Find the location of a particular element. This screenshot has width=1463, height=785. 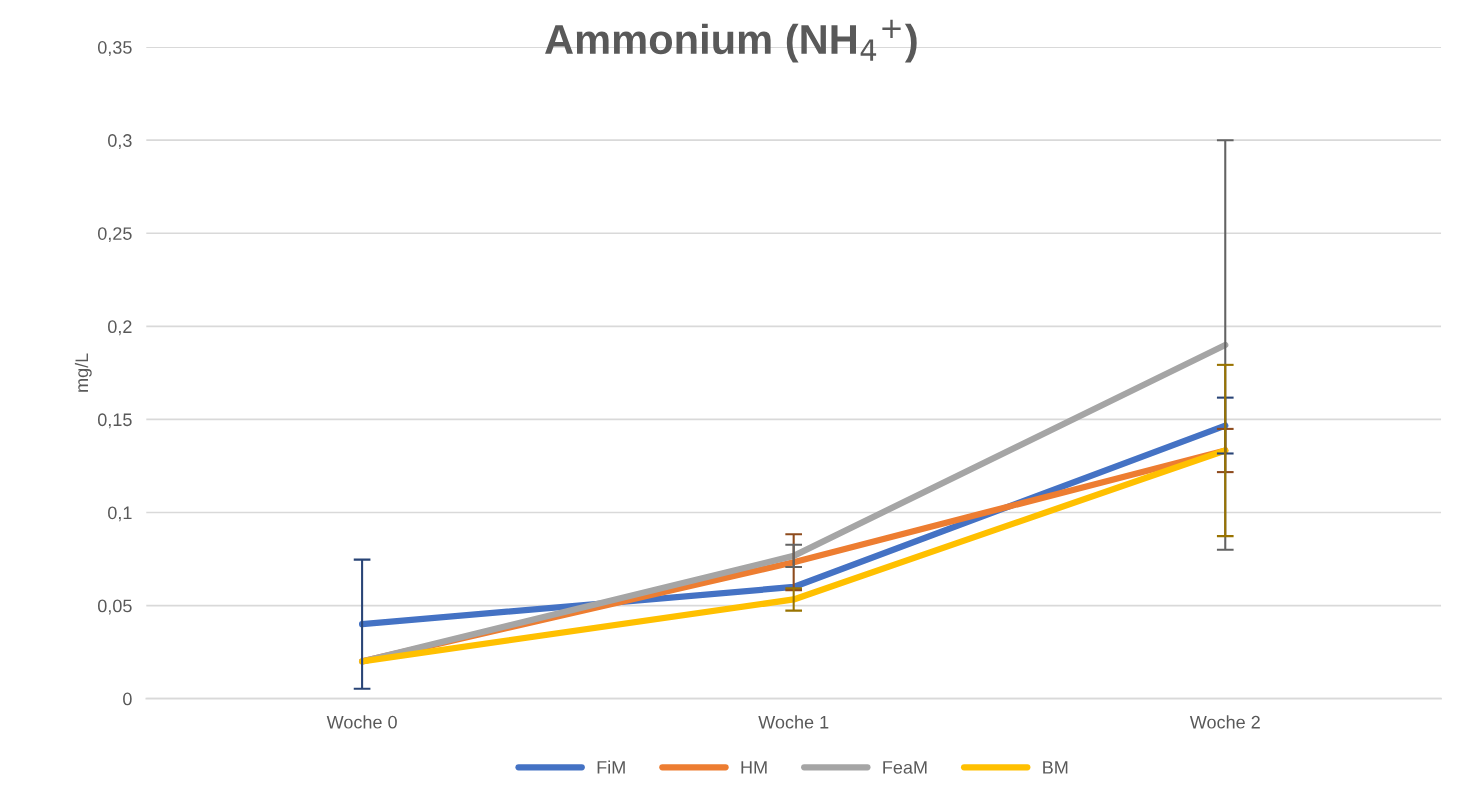

y-tick-label: 0,35 is located at coordinates (114, 48).